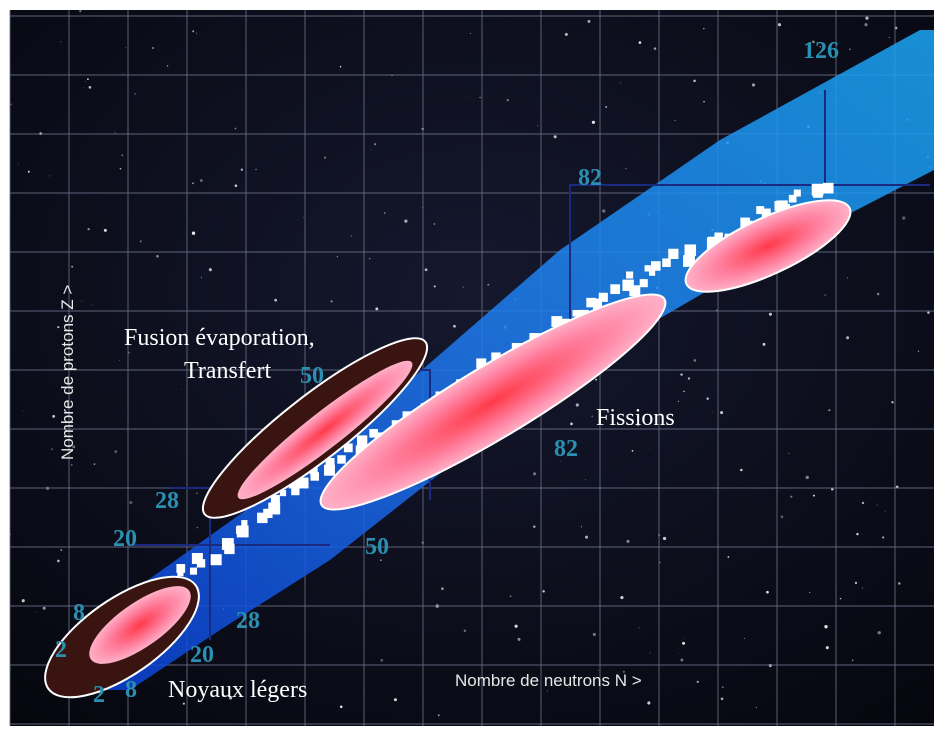 The image size is (938, 733). Describe the element at coordinates (202, 655) in the screenshot. I see `magic-number: 20` at that location.